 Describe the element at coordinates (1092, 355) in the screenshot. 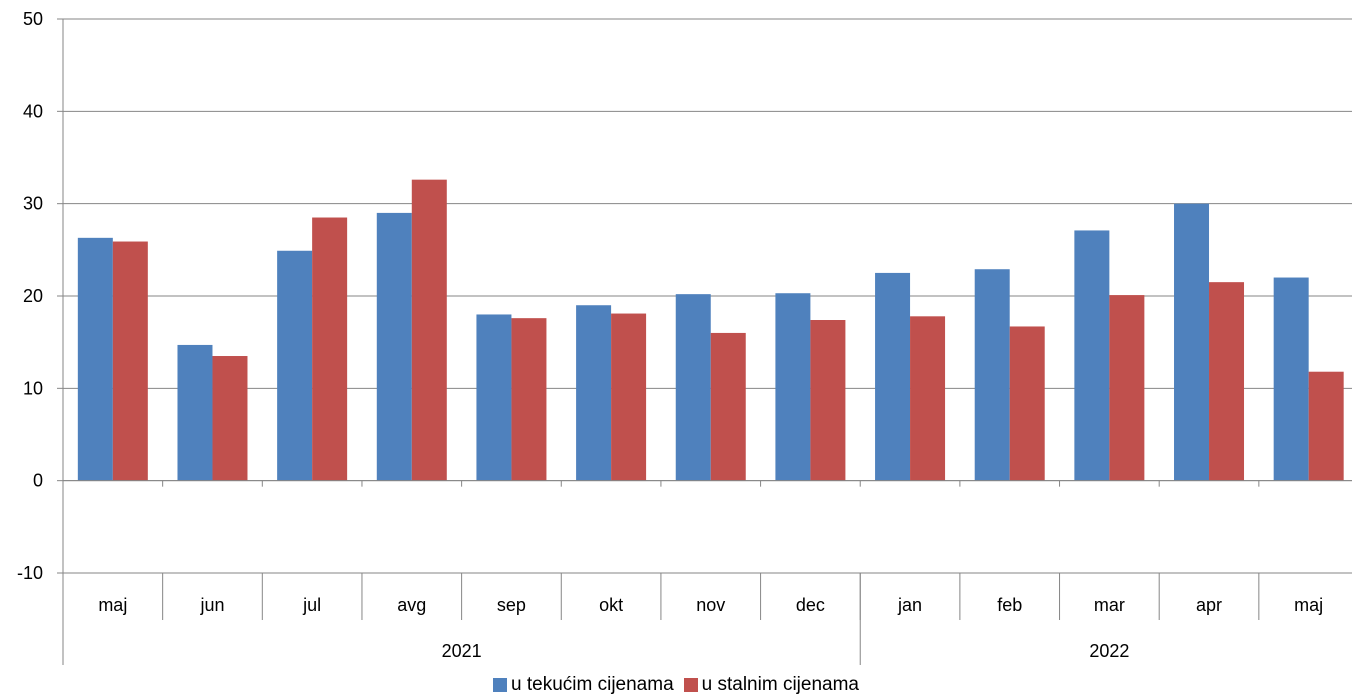

I see `bar-series-1-mar` at that location.